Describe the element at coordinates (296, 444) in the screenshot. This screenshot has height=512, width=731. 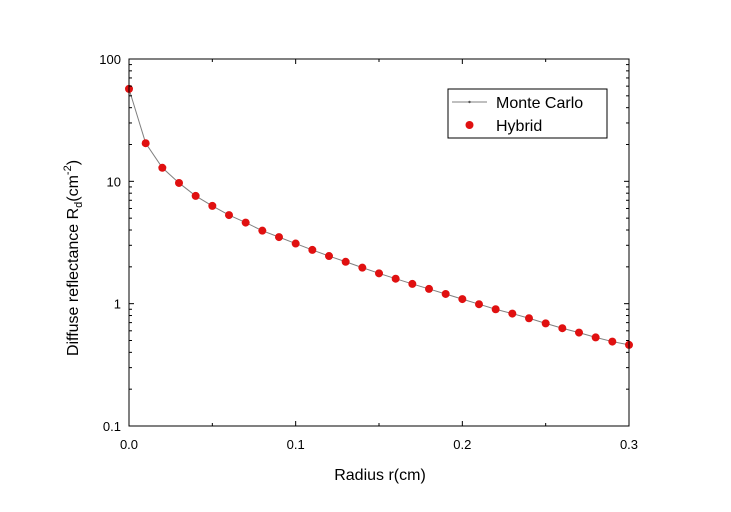
I see `x-tick-label: 0.1` at that location.